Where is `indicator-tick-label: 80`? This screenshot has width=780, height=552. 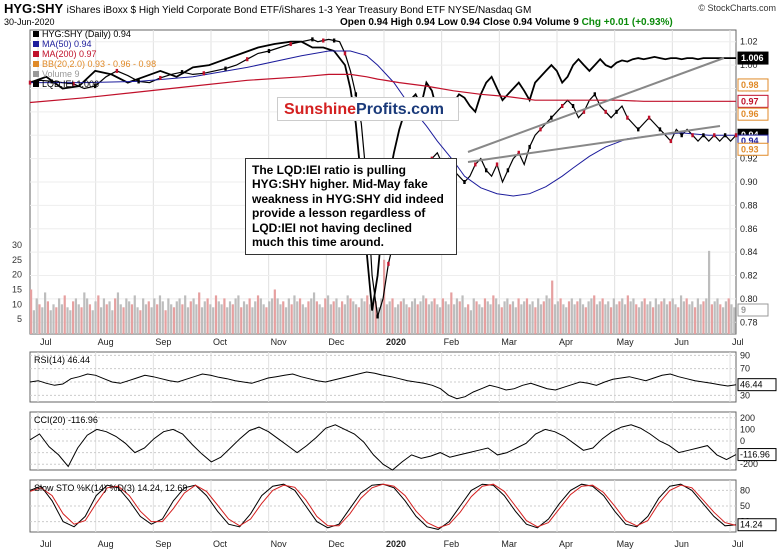
indicator-tick-label: 80 is located at coordinates (745, 490).